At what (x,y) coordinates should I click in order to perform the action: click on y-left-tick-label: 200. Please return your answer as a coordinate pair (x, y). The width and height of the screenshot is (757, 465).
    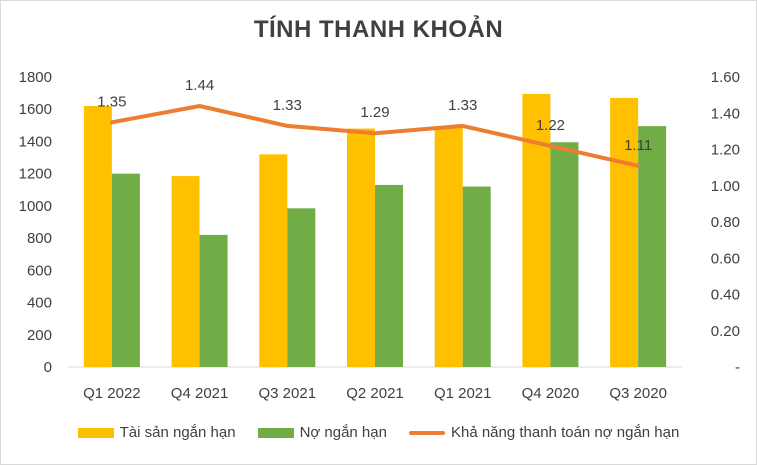
    Looking at the image, I should click on (39, 335).